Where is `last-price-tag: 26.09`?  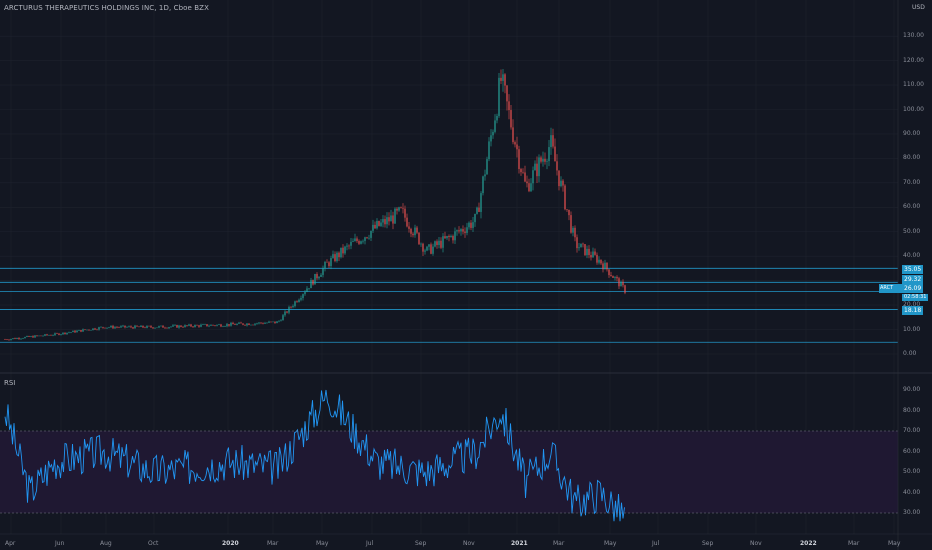 last-price-tag: 26.09 is located at coordinates (913, 288).